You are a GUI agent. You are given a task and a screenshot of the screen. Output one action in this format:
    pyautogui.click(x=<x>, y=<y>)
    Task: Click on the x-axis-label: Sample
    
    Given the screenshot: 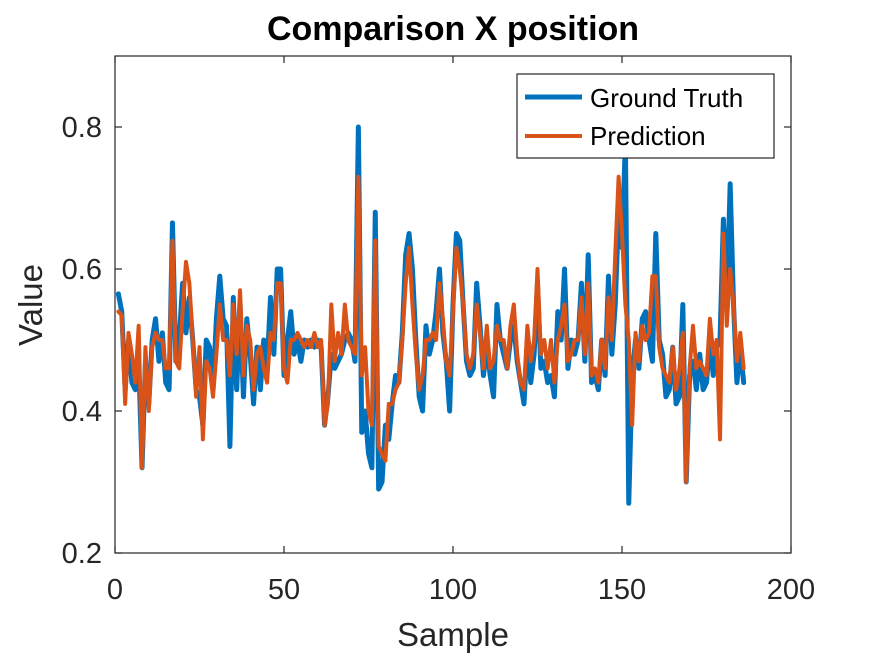 What is the action you would take?
    pyautogui.click(x=453, y=634)
    